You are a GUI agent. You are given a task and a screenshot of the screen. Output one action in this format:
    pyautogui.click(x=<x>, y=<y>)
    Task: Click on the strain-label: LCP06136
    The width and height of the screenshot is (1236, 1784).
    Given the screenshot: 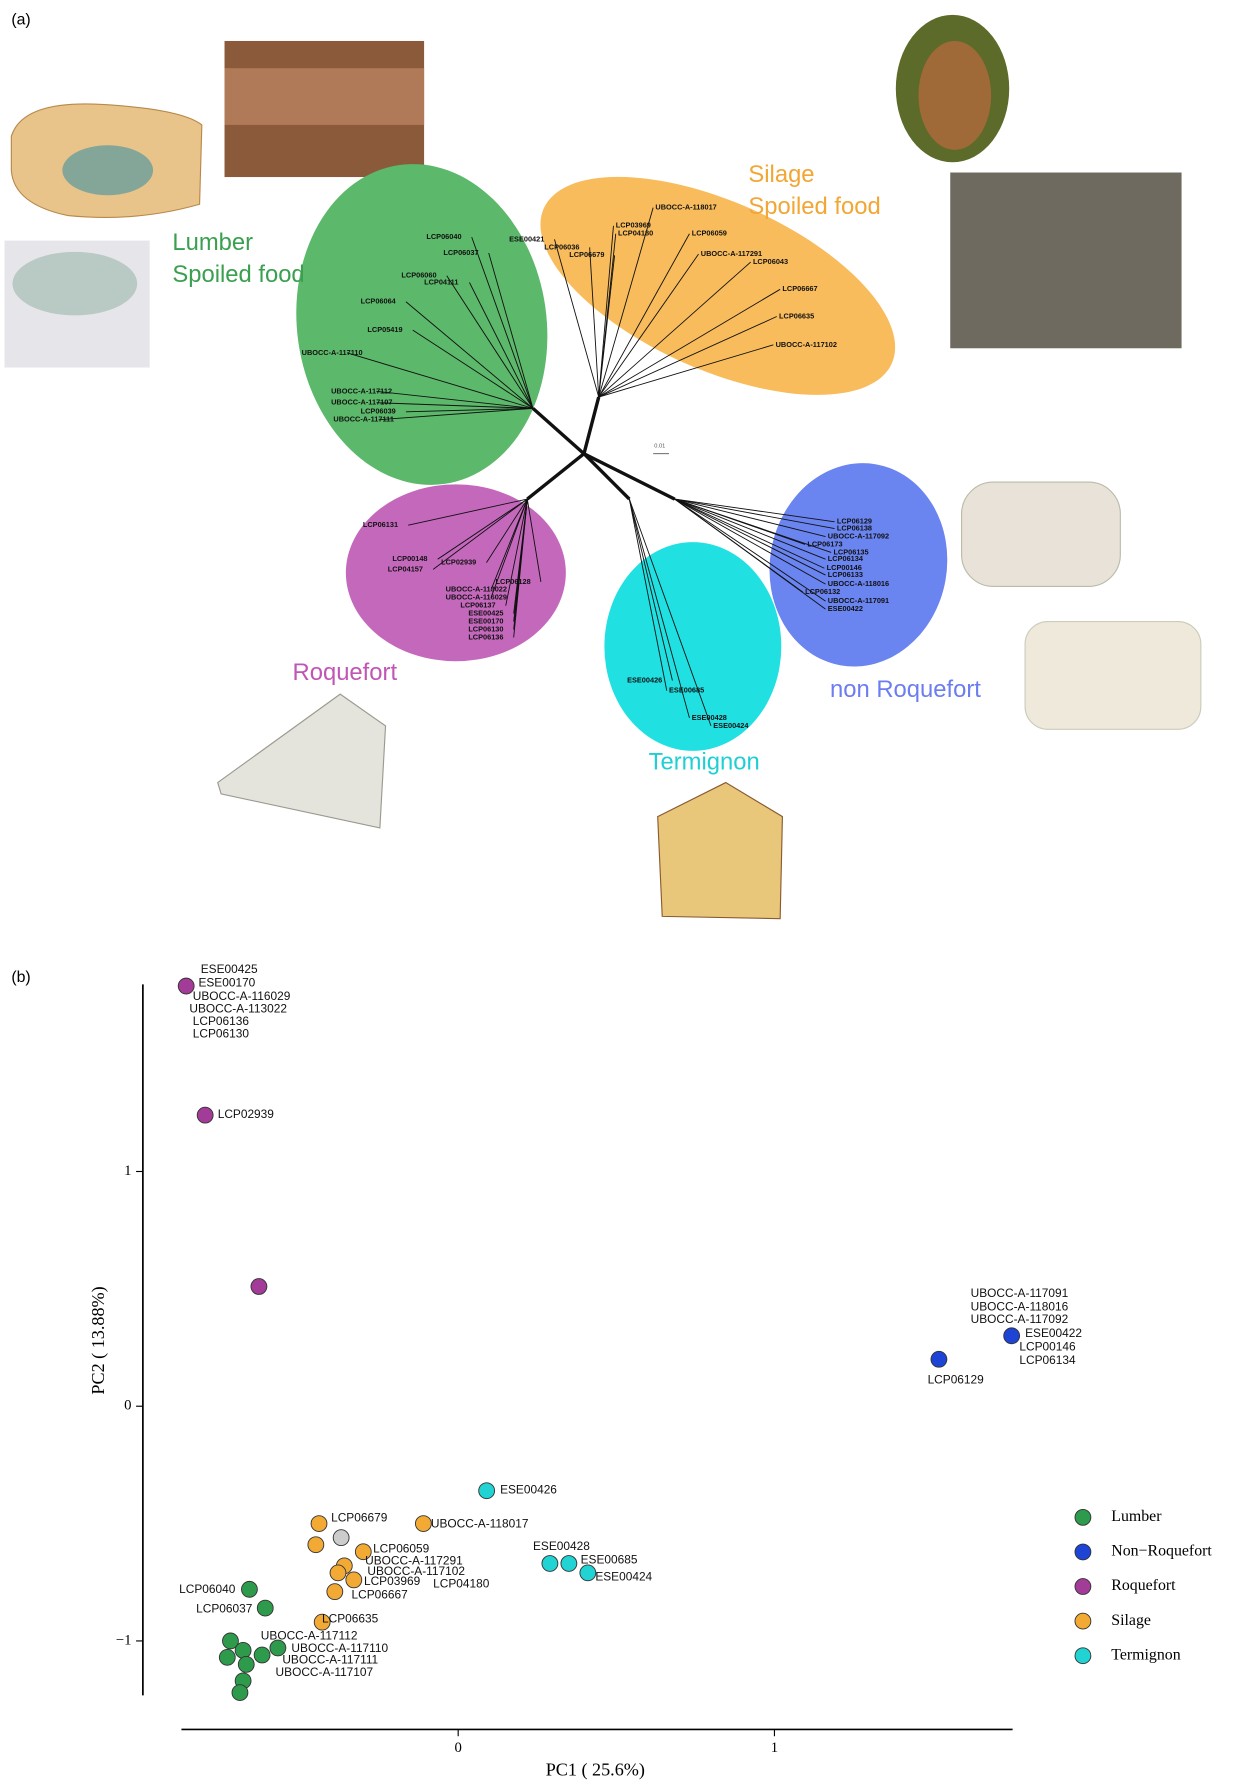 What is the action you would take?
    pyautogui.click(x=485, y=636)
    